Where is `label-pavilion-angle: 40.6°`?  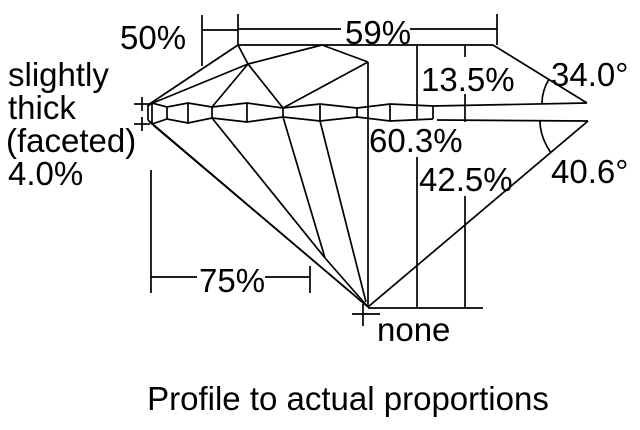
label-pavilion-angle: 40.6° is located at coordinates (589, 171).